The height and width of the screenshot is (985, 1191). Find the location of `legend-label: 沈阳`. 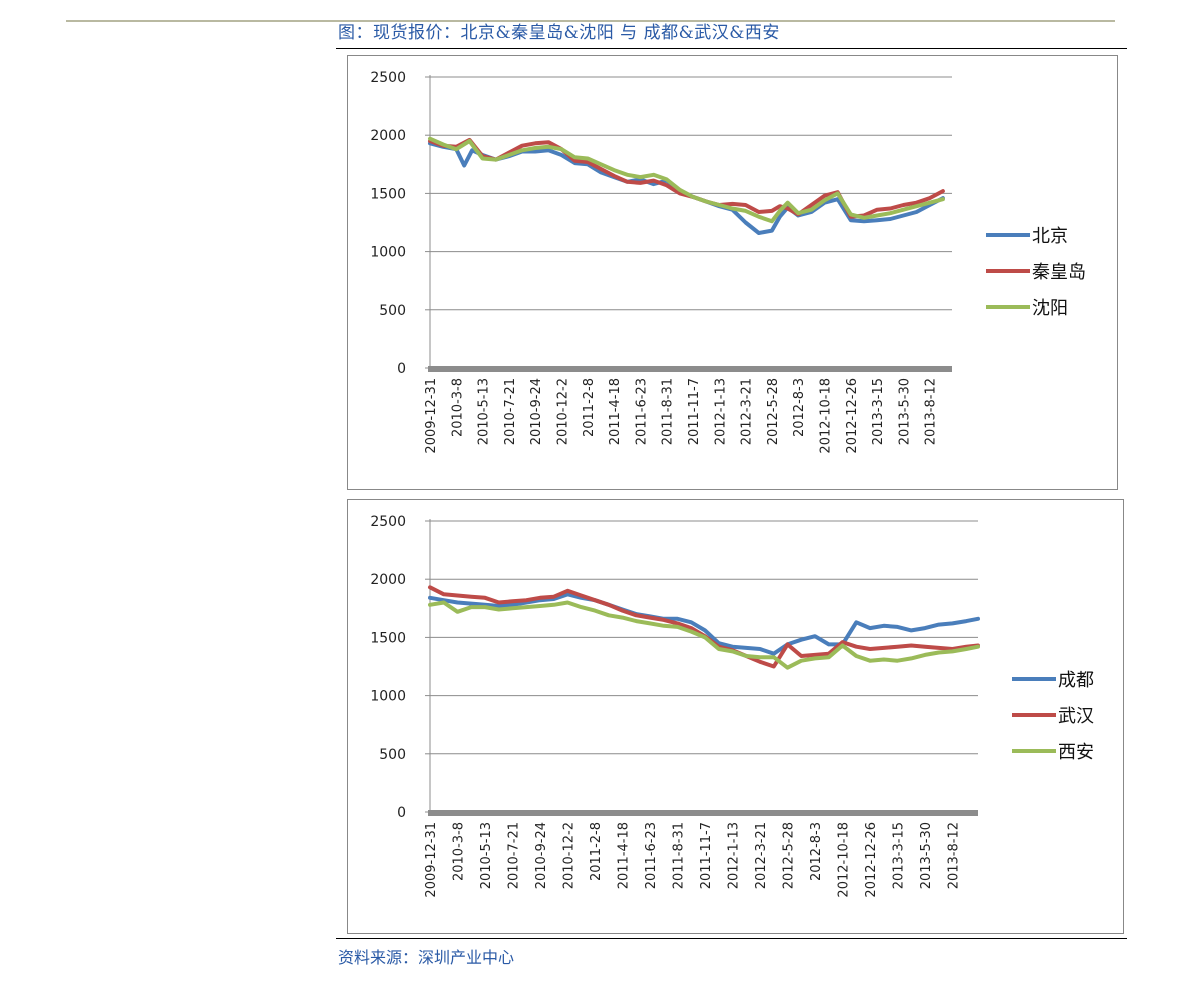

legend-label: 沈阳 is located at coordinates (1050, 308).